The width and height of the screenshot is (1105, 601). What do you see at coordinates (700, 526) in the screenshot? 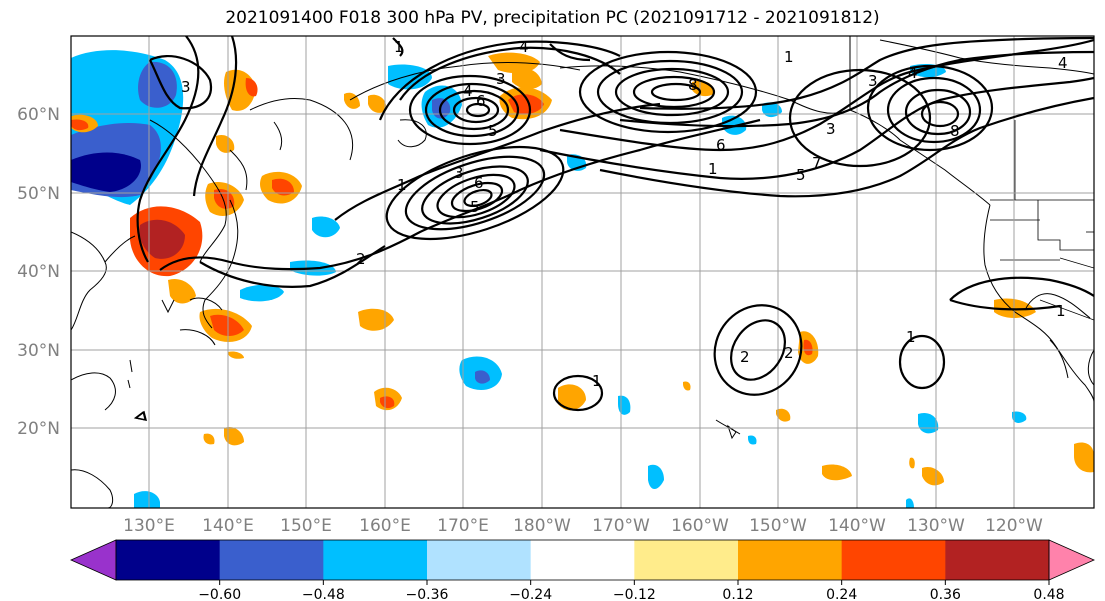
I see `lon-label: 160°W` at bounding box center [700, 526].